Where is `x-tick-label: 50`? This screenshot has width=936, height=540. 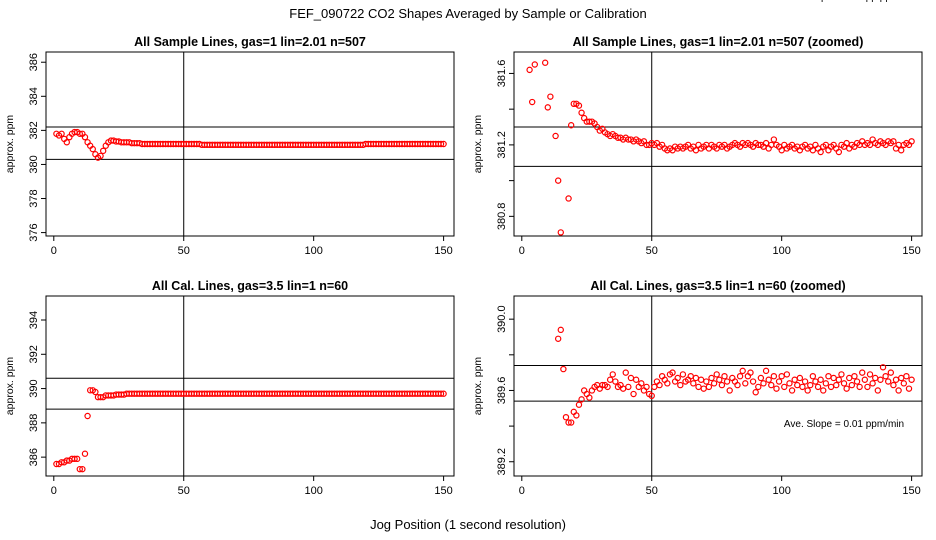
x-tick-label: 50 is located at coordinates (652, 251).